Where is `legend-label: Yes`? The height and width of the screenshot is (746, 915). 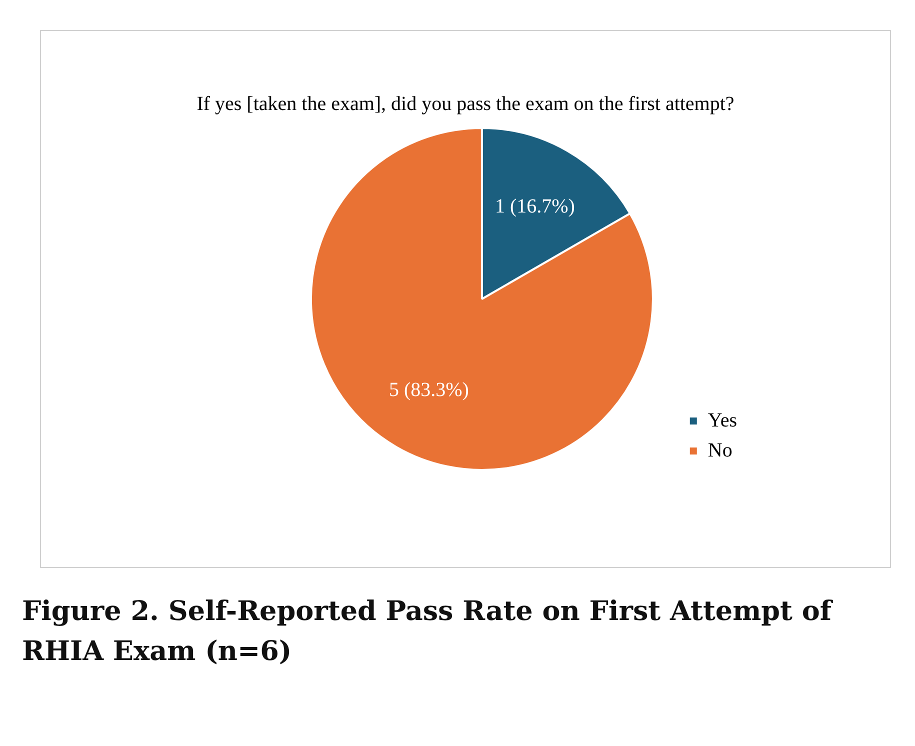
legend-label: Yes is located at coordinates (723, 420).